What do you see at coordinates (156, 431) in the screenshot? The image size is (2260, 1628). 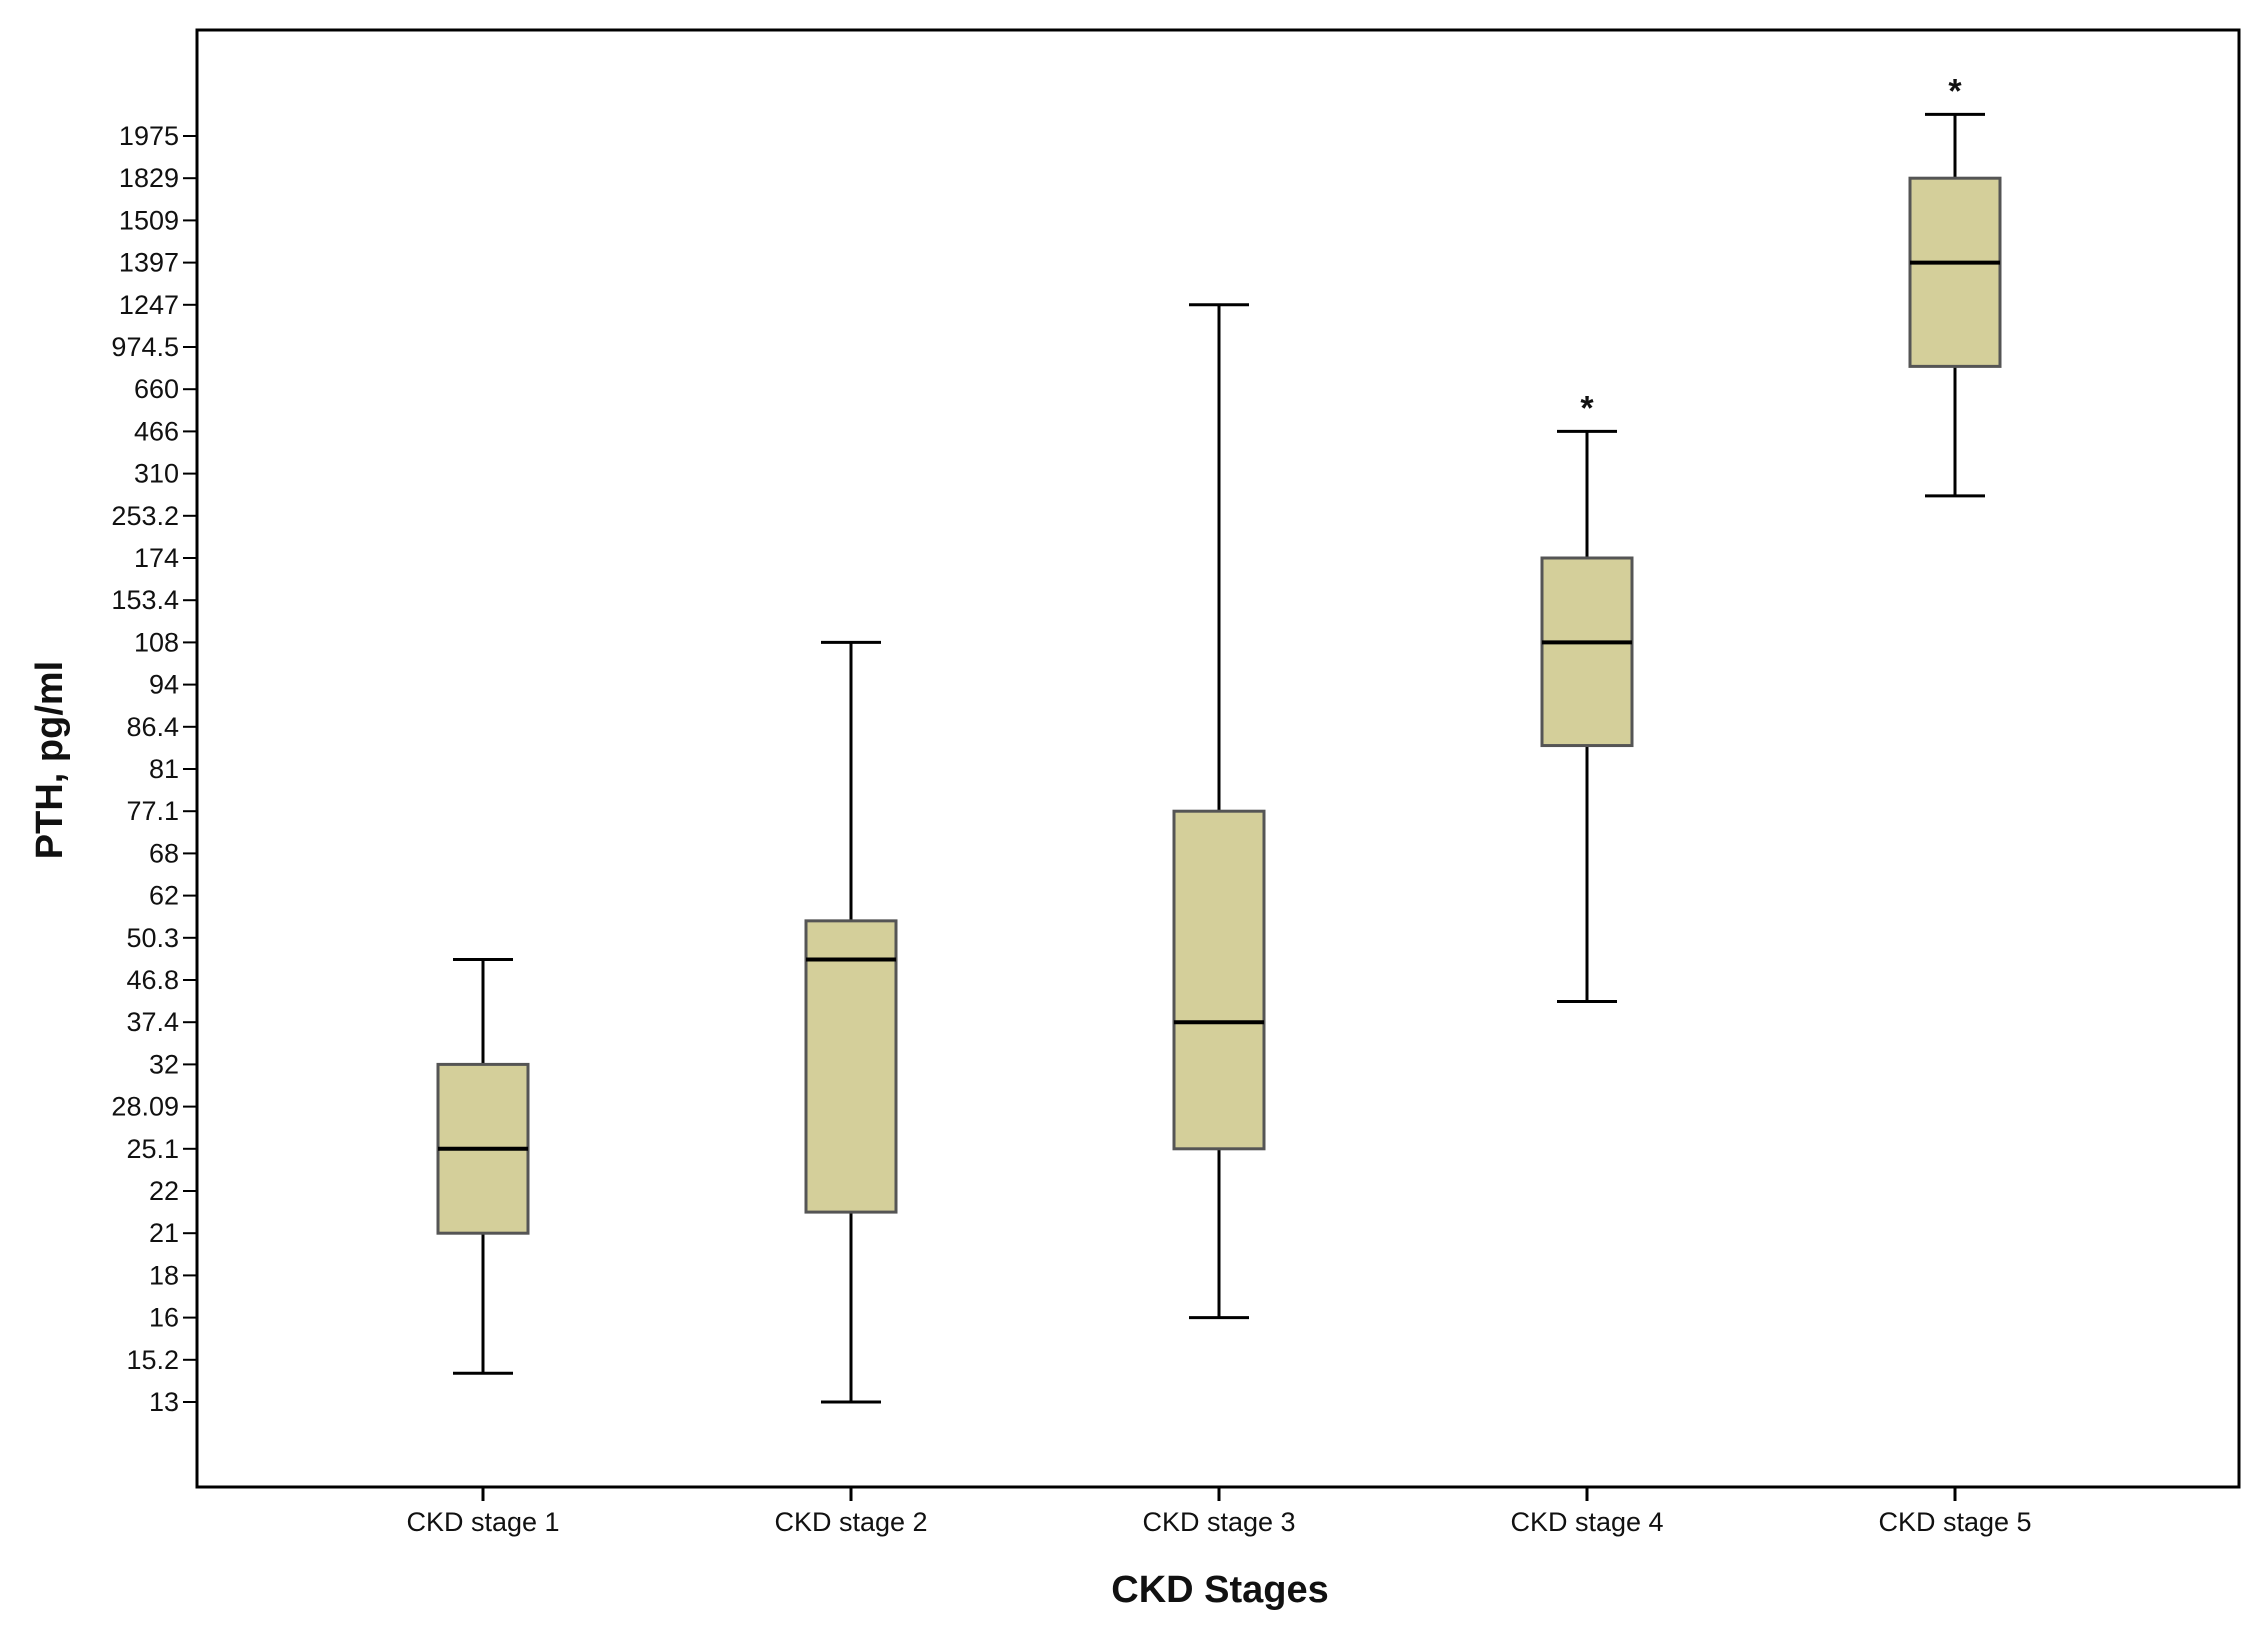 I see `y-tick-label: 466` at bounding box center [156, 431].